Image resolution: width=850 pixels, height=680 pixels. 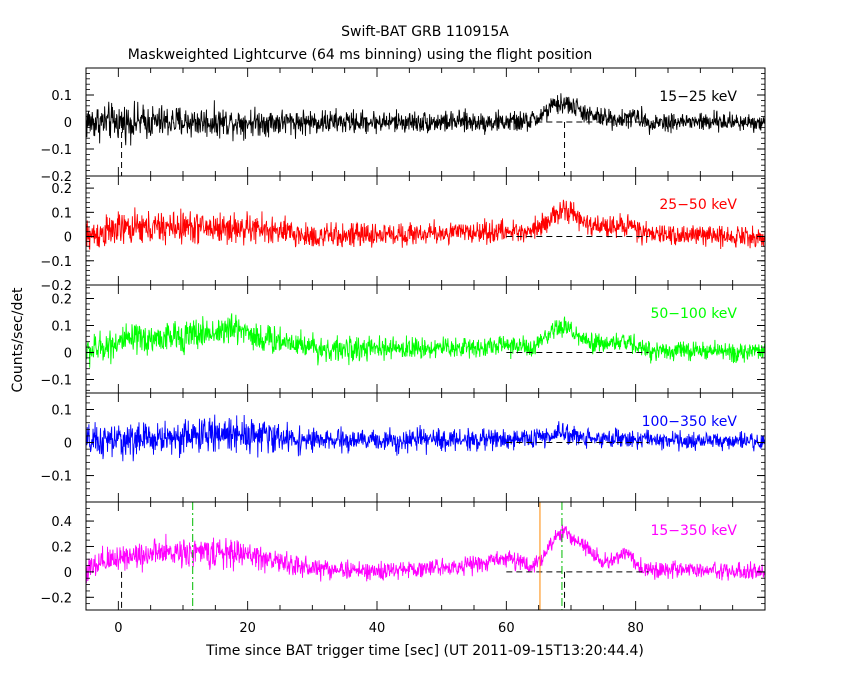 What do you see at coordinates (698, 97) in the screenshot?
I see `band-label: 15−25 keV` at bounding box center [698, 97].